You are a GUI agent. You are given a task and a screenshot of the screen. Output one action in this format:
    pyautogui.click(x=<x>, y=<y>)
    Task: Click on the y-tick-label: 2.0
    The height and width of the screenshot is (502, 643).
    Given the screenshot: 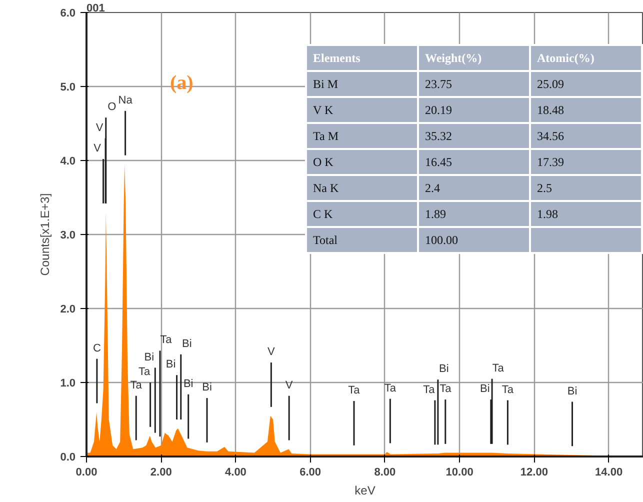 What is the action you would take?
    pyautogui.click(x=68, y=310)
    